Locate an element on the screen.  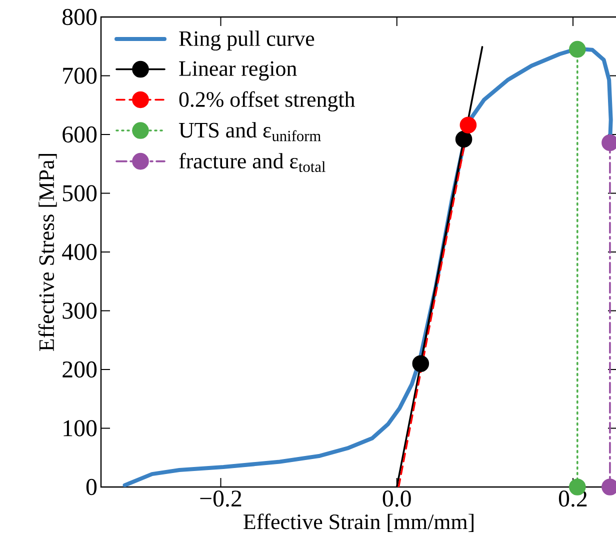
legend-label: Ring pull curve is located at coordinates (246, 40).